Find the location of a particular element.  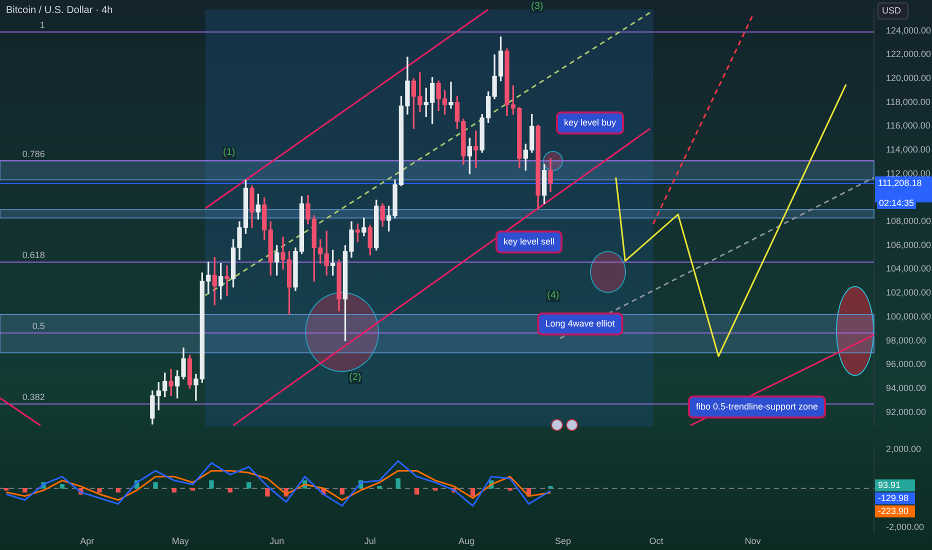

x-tick-label: May is located at coordinates (181, 541).